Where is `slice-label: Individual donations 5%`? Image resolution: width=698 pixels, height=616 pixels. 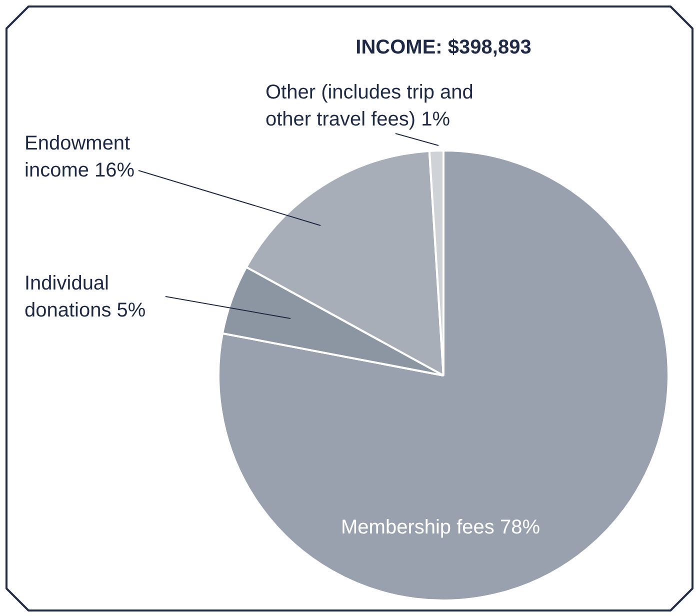 slice-label: Individual donations 5% is located at coordinates (85, 297).